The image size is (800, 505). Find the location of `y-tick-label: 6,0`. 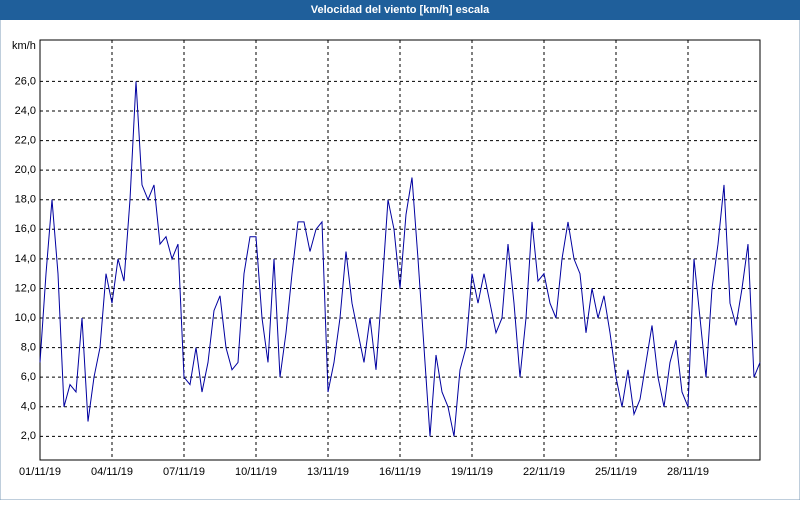

y-tick-label: 6,0 is located at coordinates (28, 377).